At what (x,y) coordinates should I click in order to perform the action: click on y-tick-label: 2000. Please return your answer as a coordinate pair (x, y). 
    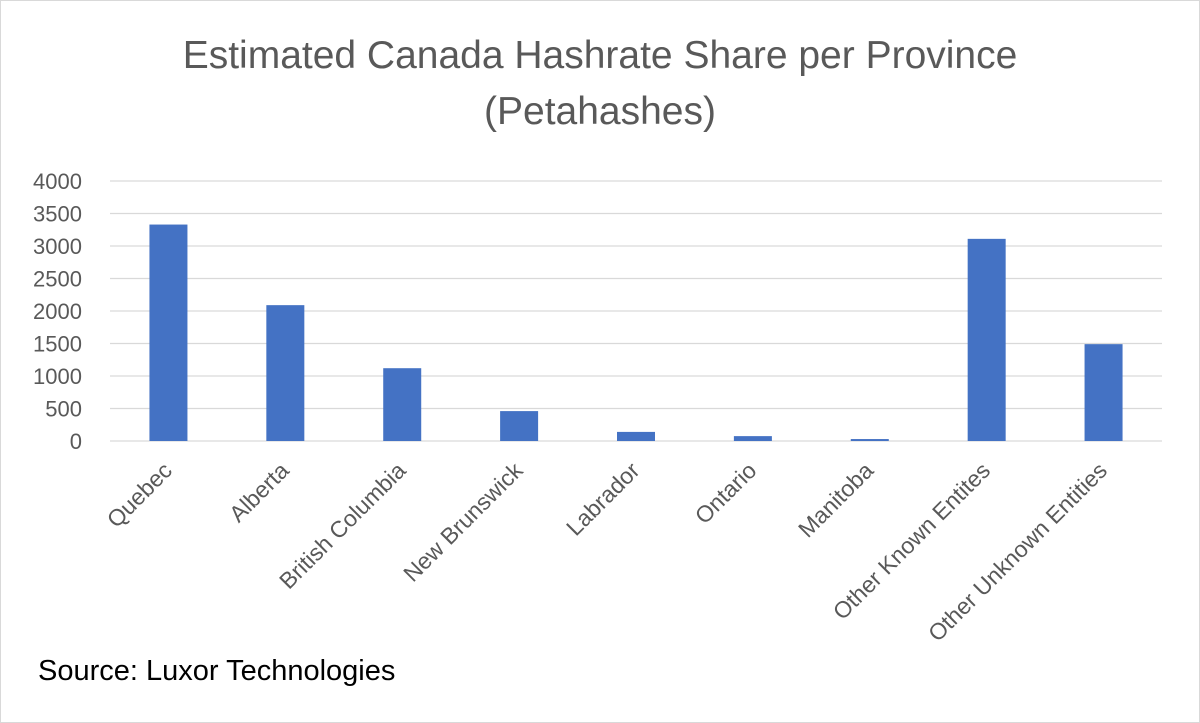
    Looking at the image, I should click on (57, 311).